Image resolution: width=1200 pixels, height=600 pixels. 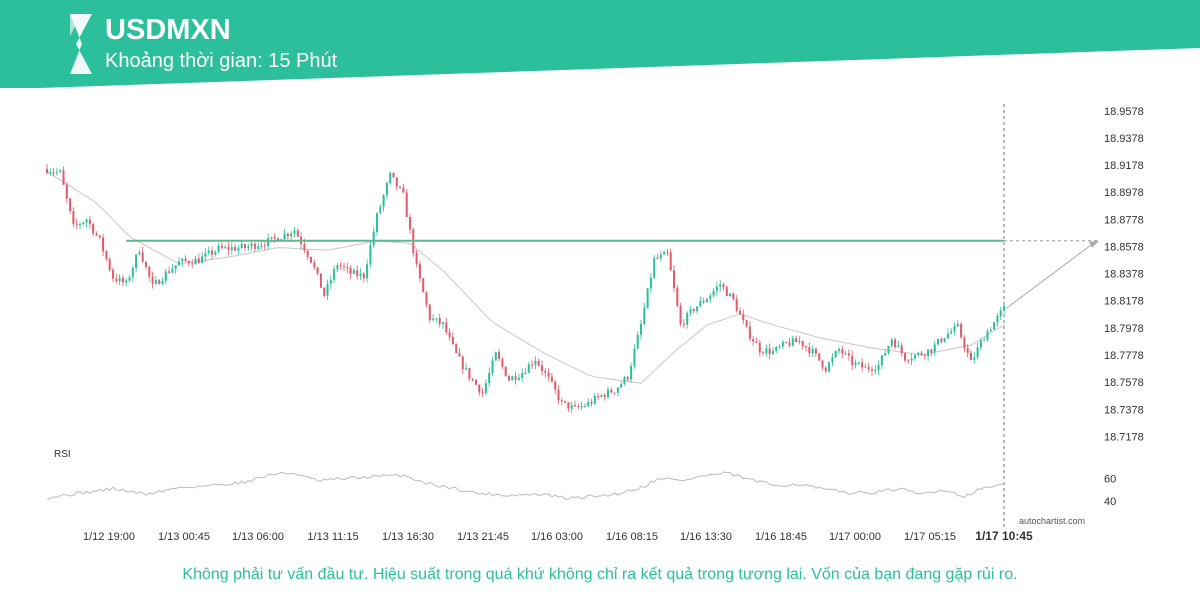 I want to click on x-tick-label: 1/13 21:45, so click(x=483, y=537).